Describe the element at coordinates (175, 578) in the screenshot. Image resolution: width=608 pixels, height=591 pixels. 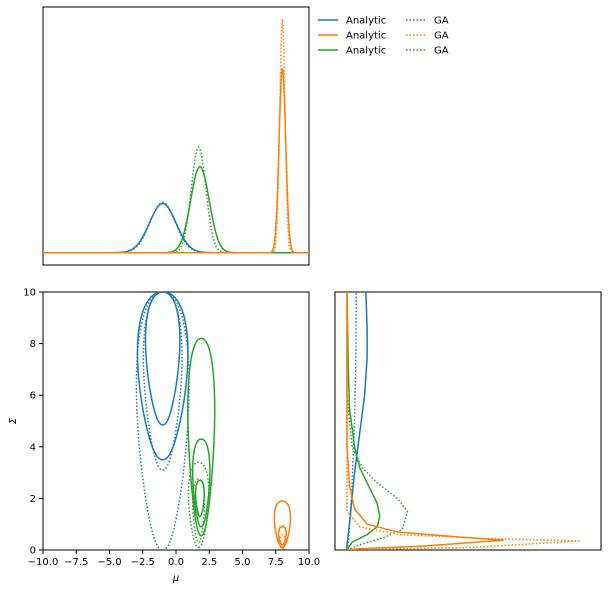
I see `x-axis-label: μ` at that location.